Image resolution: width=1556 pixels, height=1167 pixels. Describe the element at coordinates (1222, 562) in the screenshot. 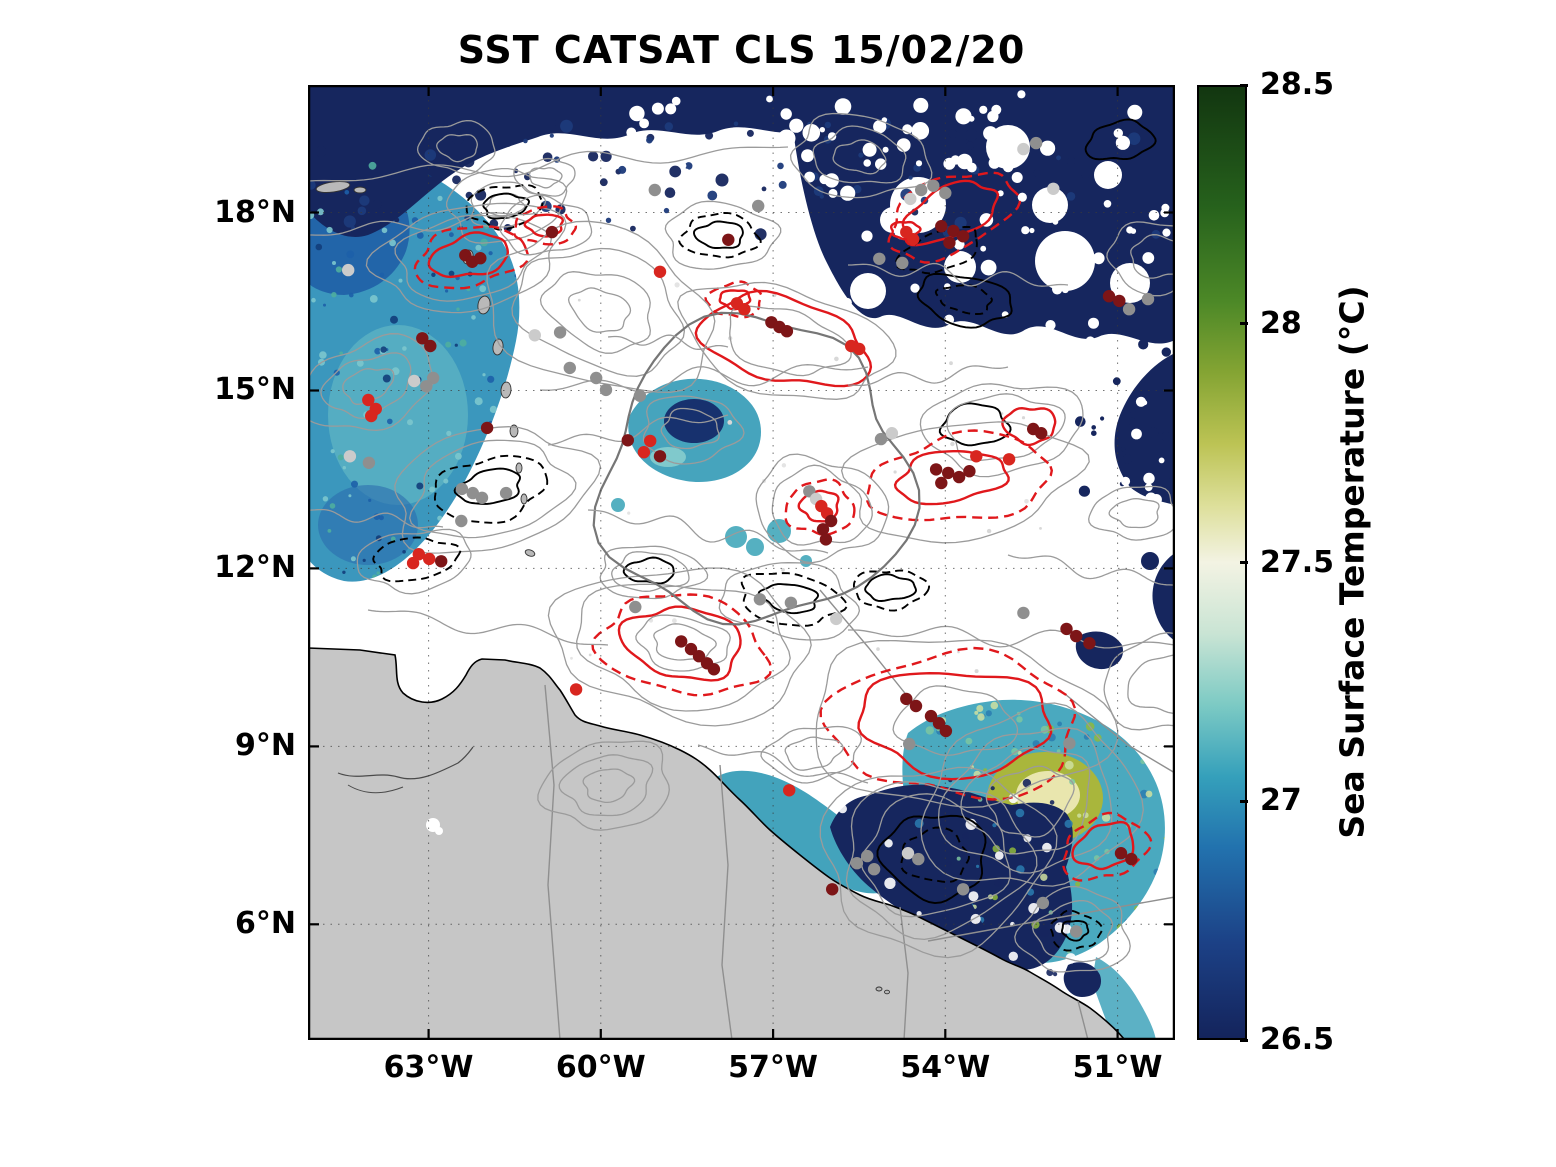

I see `colorbar` at that location.